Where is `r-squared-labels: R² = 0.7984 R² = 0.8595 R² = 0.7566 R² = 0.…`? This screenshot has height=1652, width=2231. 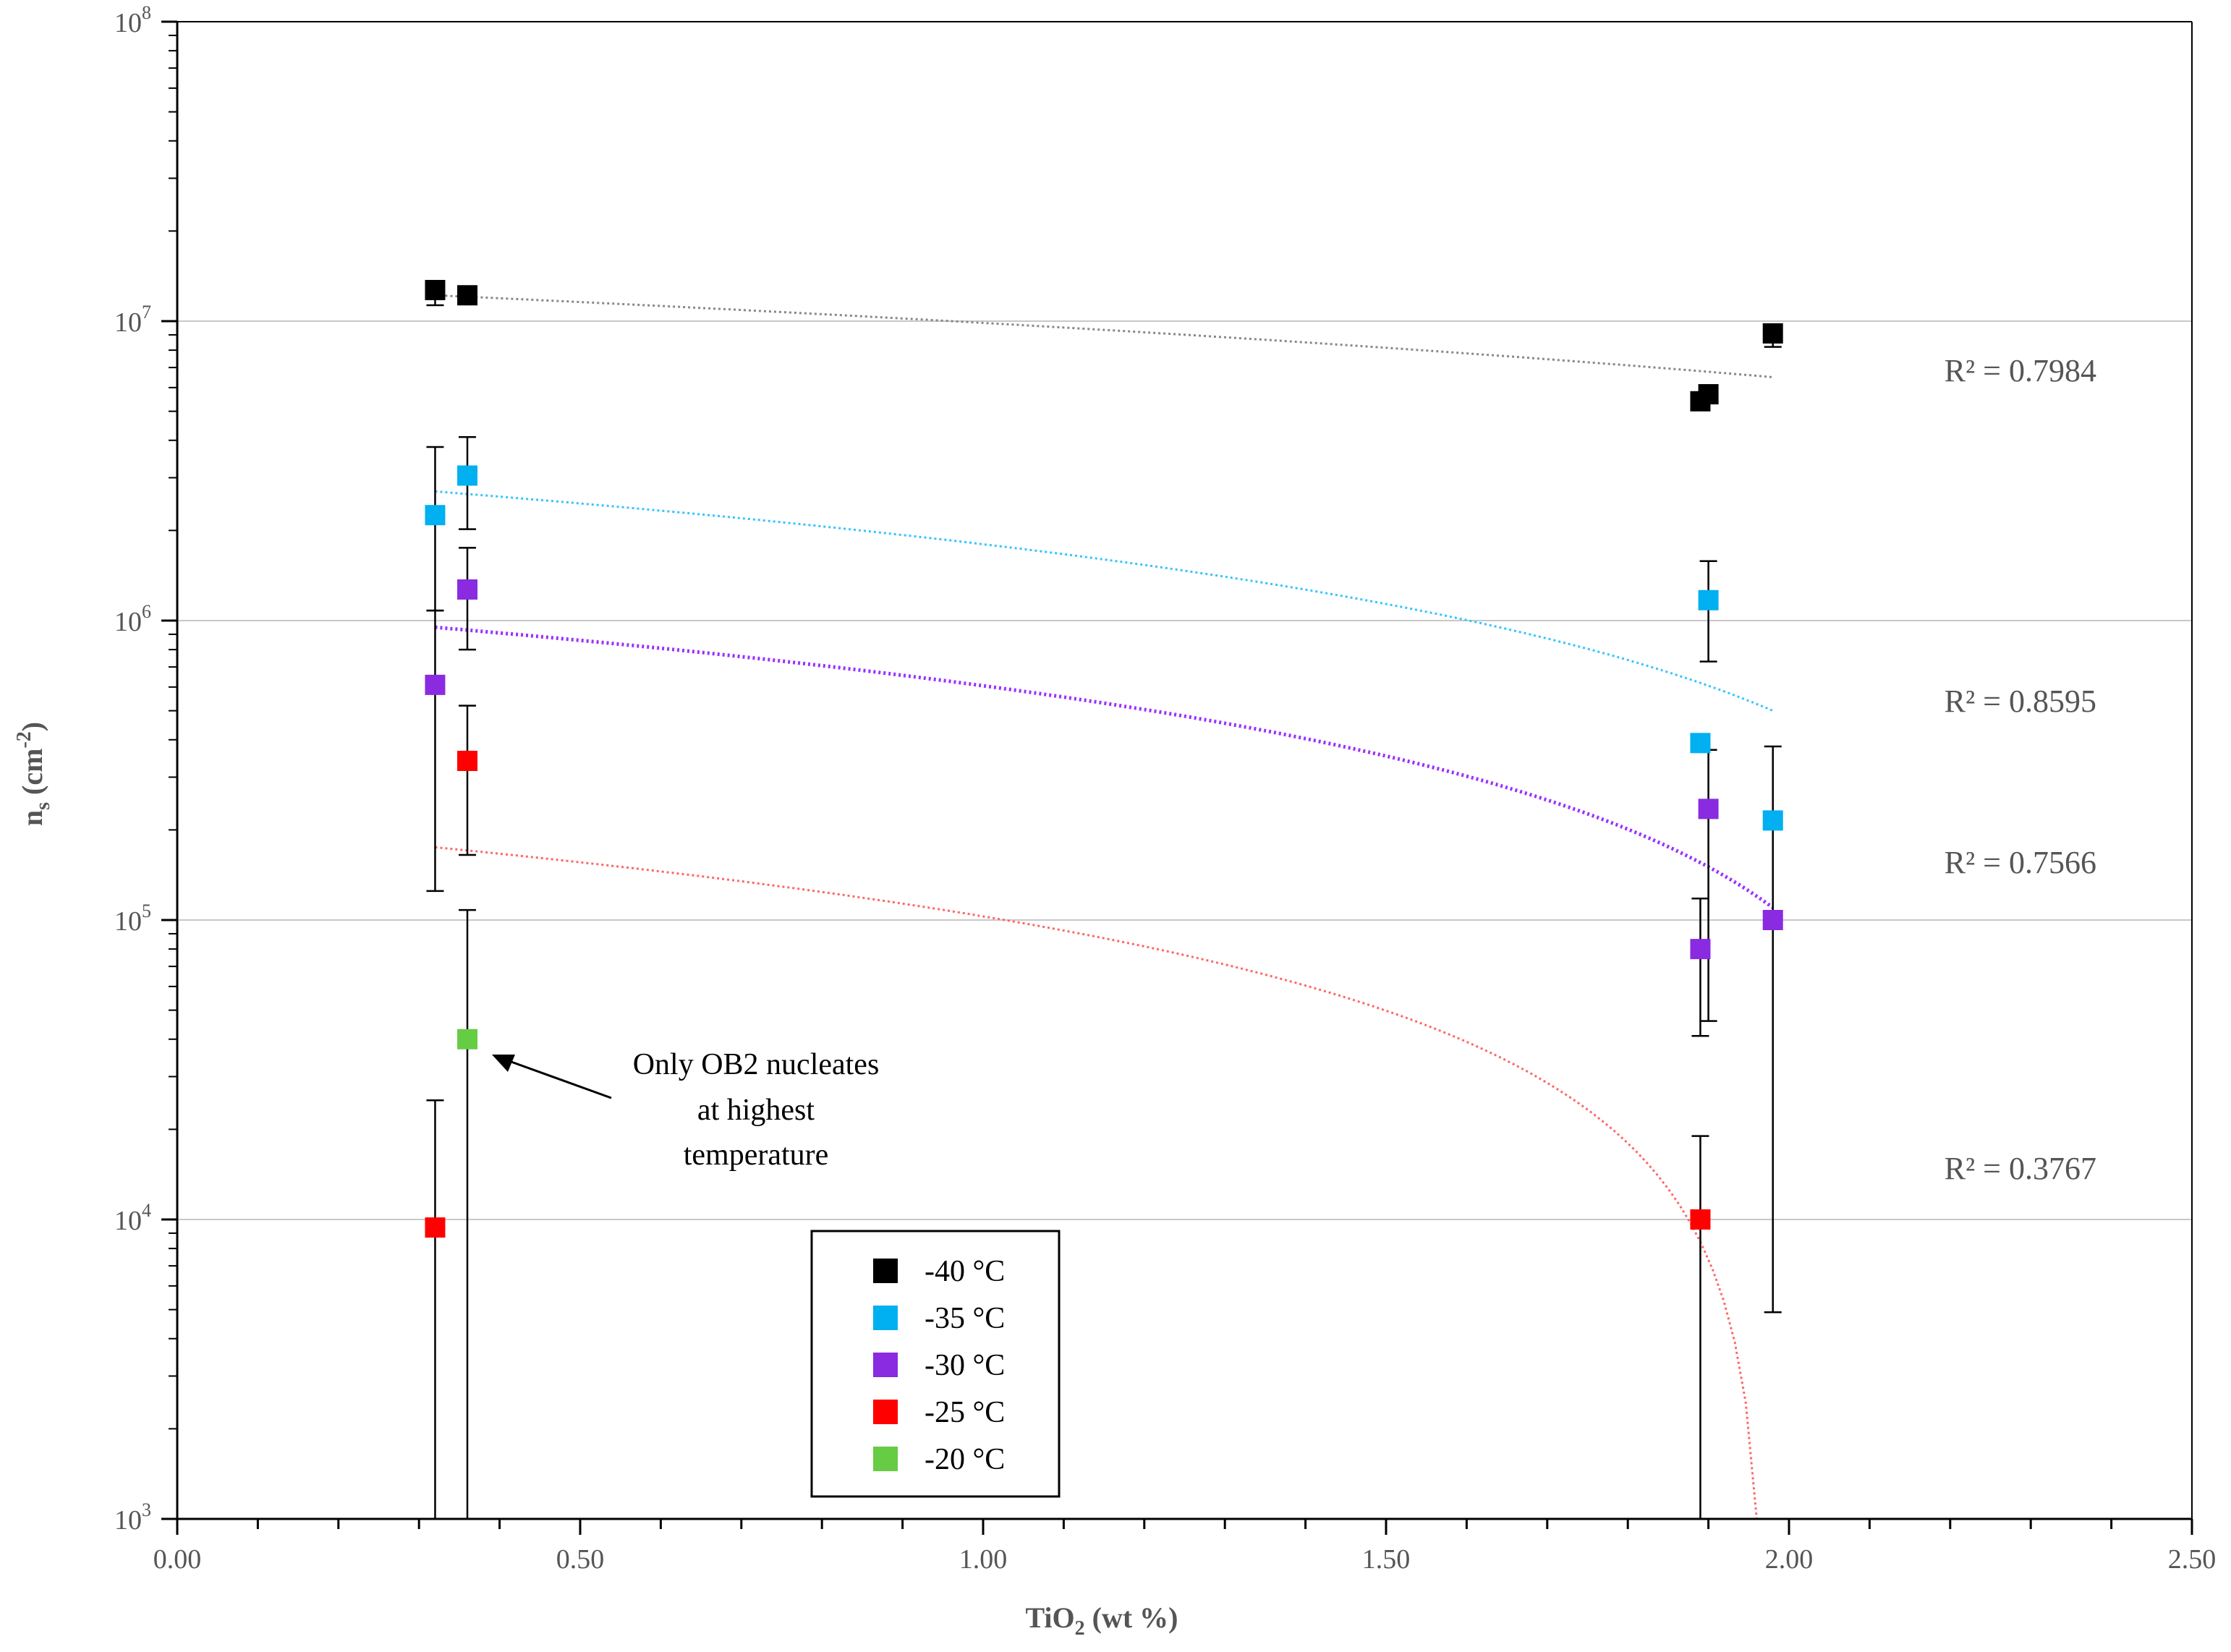
r-squared-labels: R² = 0.7984 R² = 0.8595 R² = 0.7566 R² = 0.… is located at coordinates (2020, 769).